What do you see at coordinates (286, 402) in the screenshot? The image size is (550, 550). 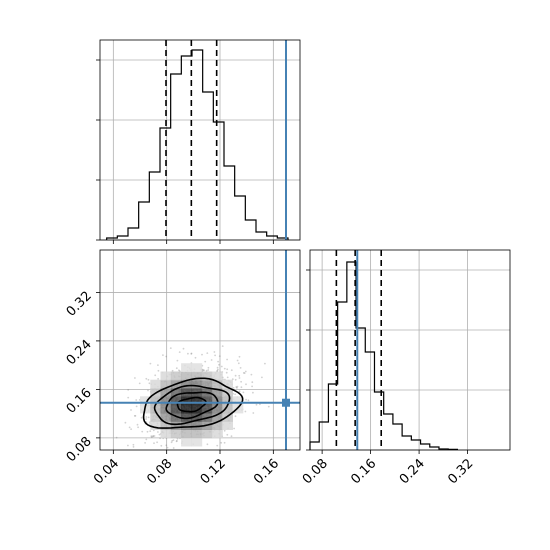 I see `joint-truth-marker` at bounding box center [286, 402].